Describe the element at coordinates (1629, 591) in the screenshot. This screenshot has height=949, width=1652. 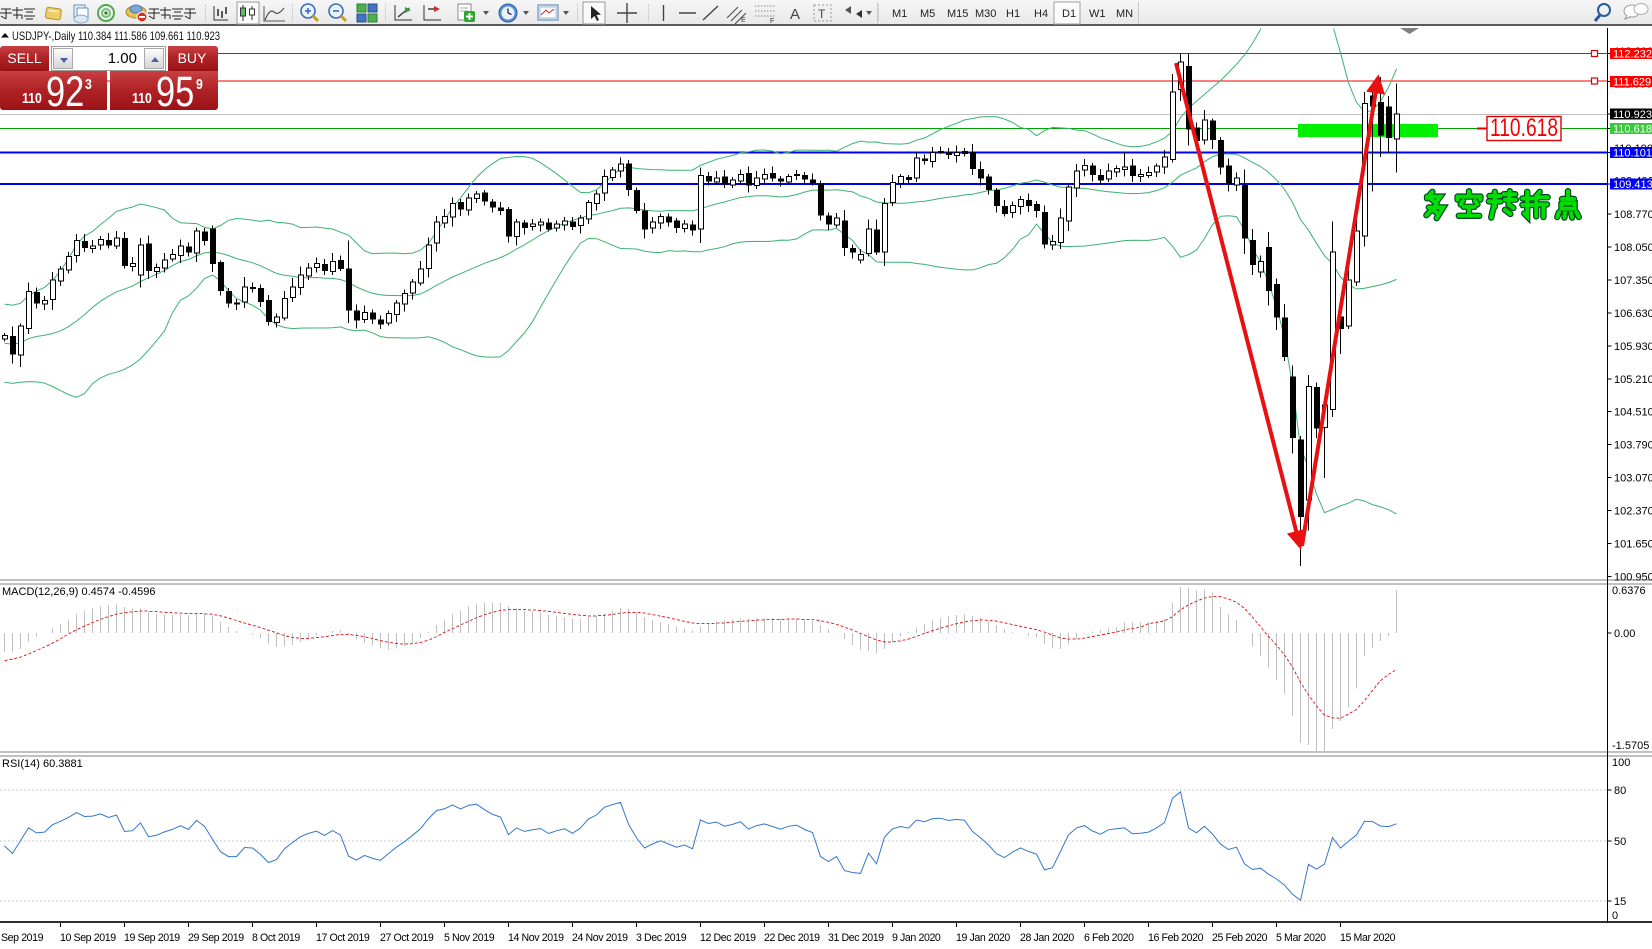
I see `svg-text: 0.6376` at that location.